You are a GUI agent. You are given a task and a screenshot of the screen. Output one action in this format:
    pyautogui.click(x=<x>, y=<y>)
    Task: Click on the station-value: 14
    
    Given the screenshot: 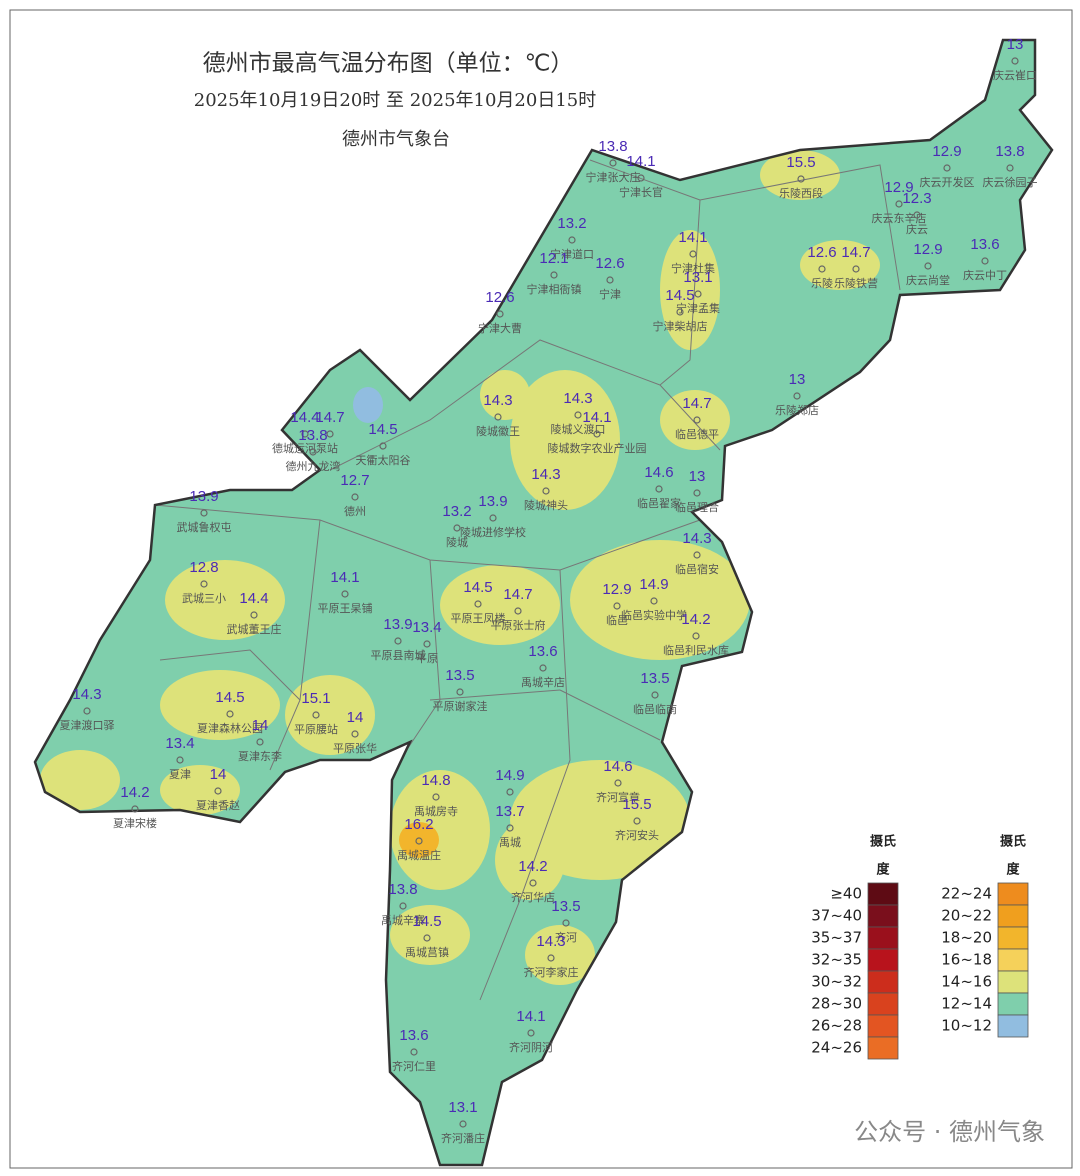 What is the action you would take?
    pyautogui.click(x=355, y=717)
    